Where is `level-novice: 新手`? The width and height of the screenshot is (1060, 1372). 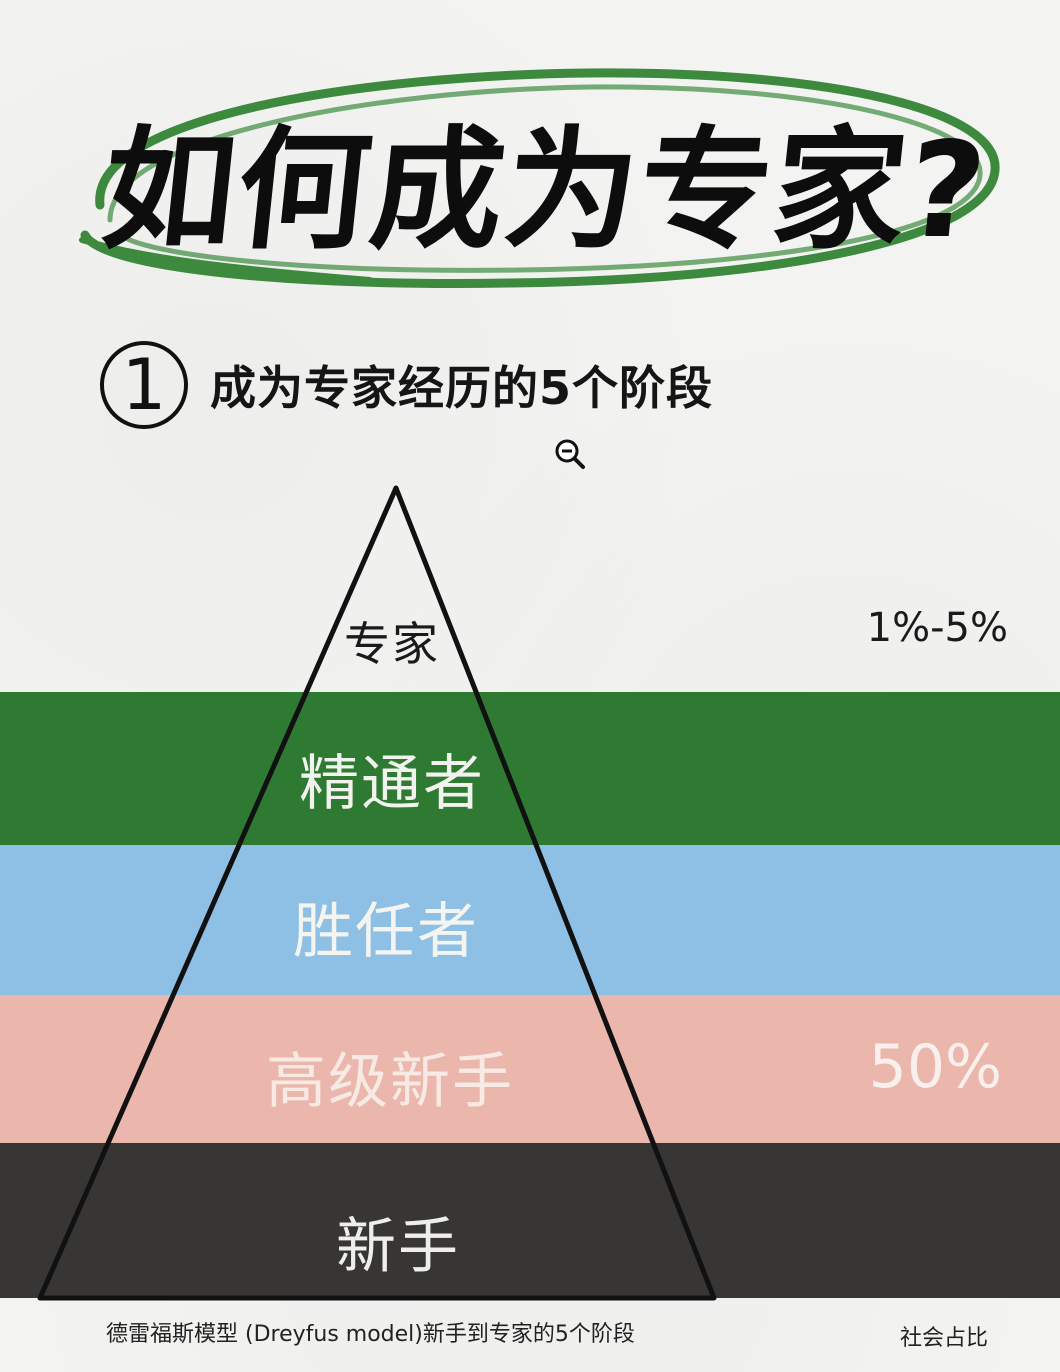
level-novice: 新手 is located at coordinates (398, 1247).